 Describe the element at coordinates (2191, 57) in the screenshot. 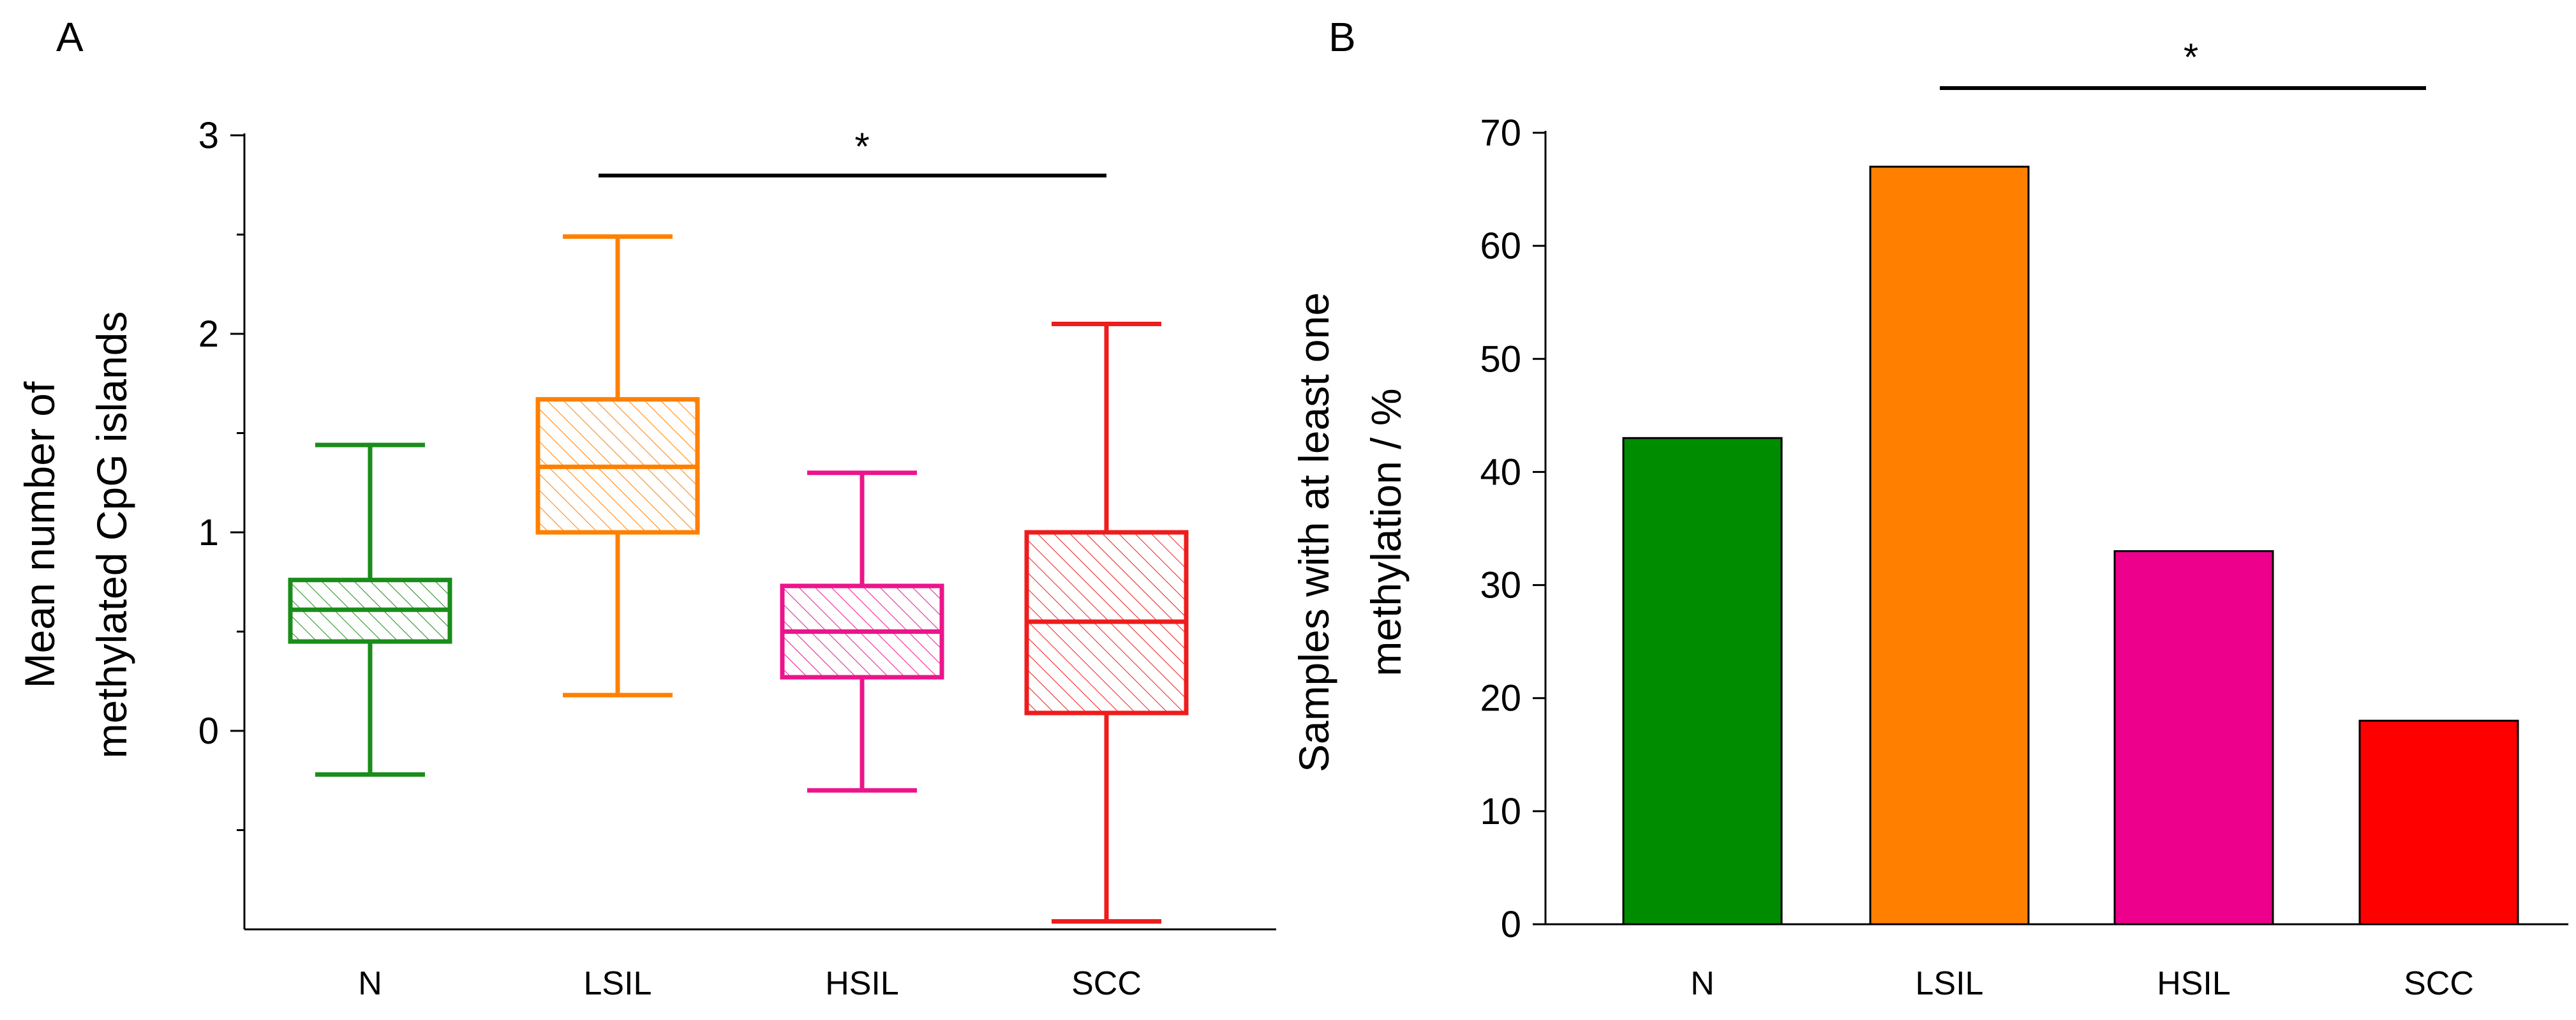

I see `panel-b-significance-star: *` at that location.